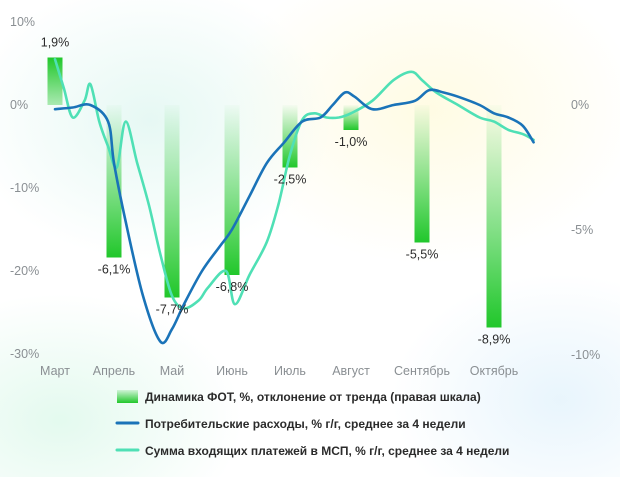 This screenshot has height=477, width=620. I want to click on bar-data-label: -6,8%, so click(232, 287).